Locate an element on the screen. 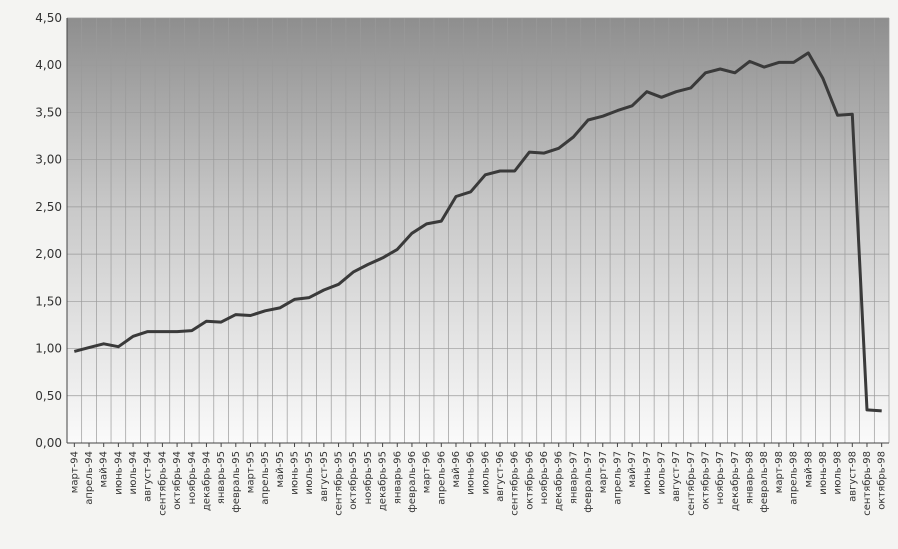 The height and width of the screenshot is (549, 898). y-axis-ticks: 0,00 0,50 1,00 1,50 2,00 2,50 3,00 3,50 4,00 4,50 is located at coordinates (48, 230).